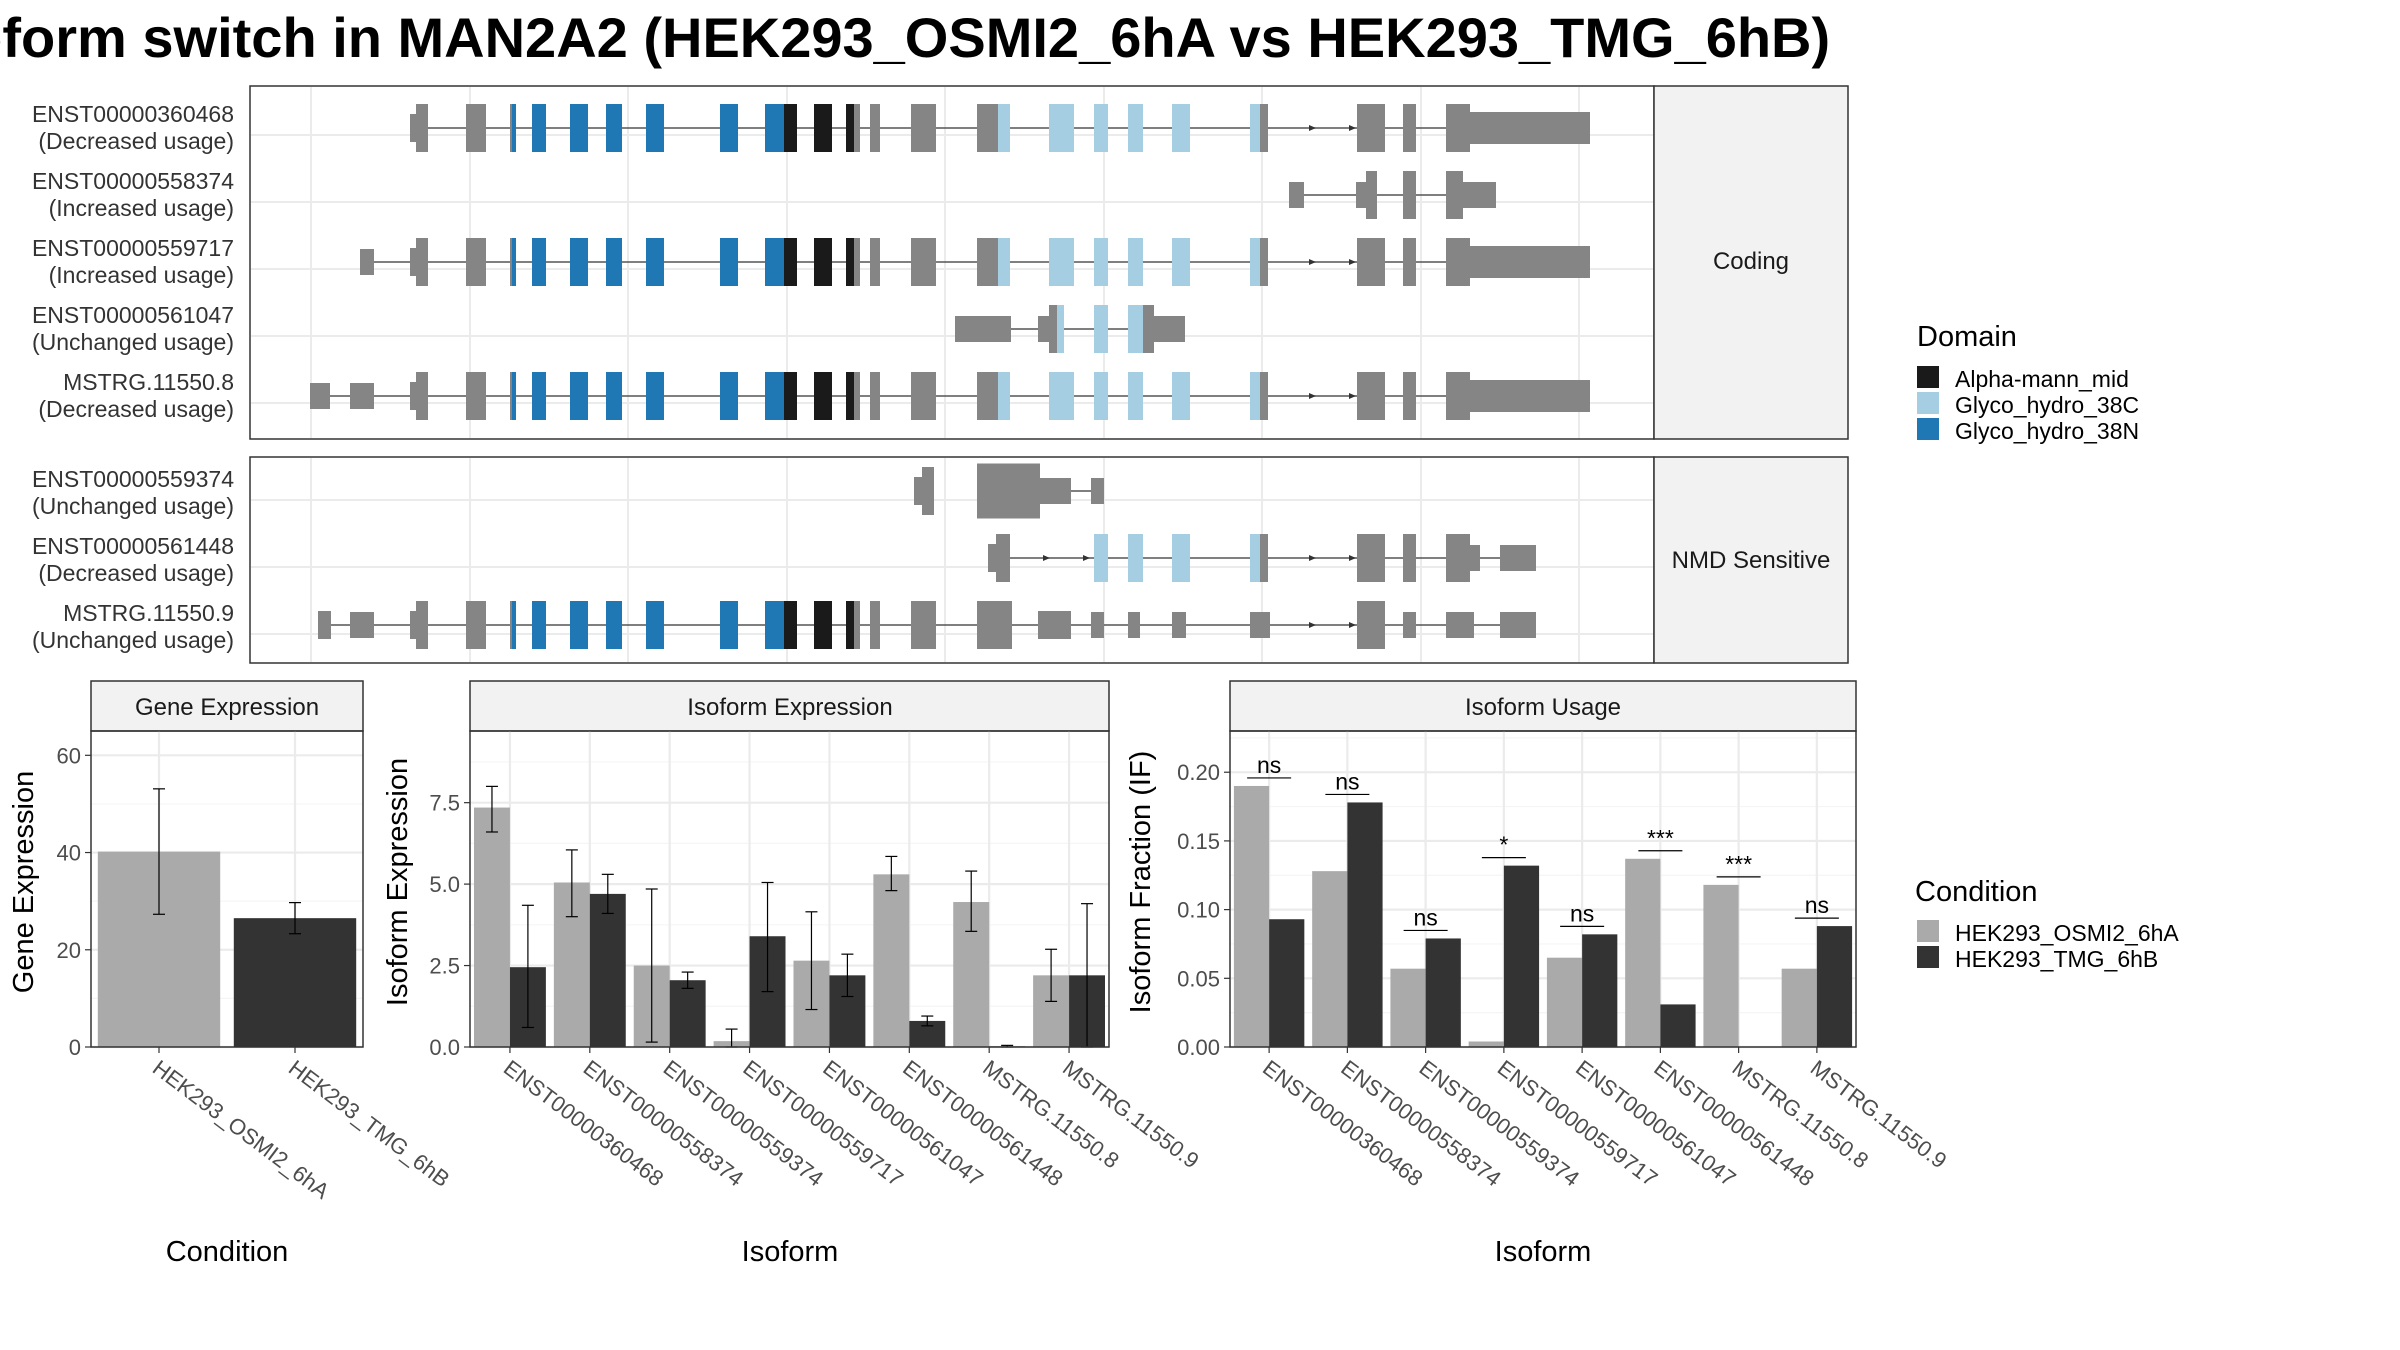 The height and width of the screenshot is (1350, 2400). I want to click on significance-label: *, so click(1503, 845).